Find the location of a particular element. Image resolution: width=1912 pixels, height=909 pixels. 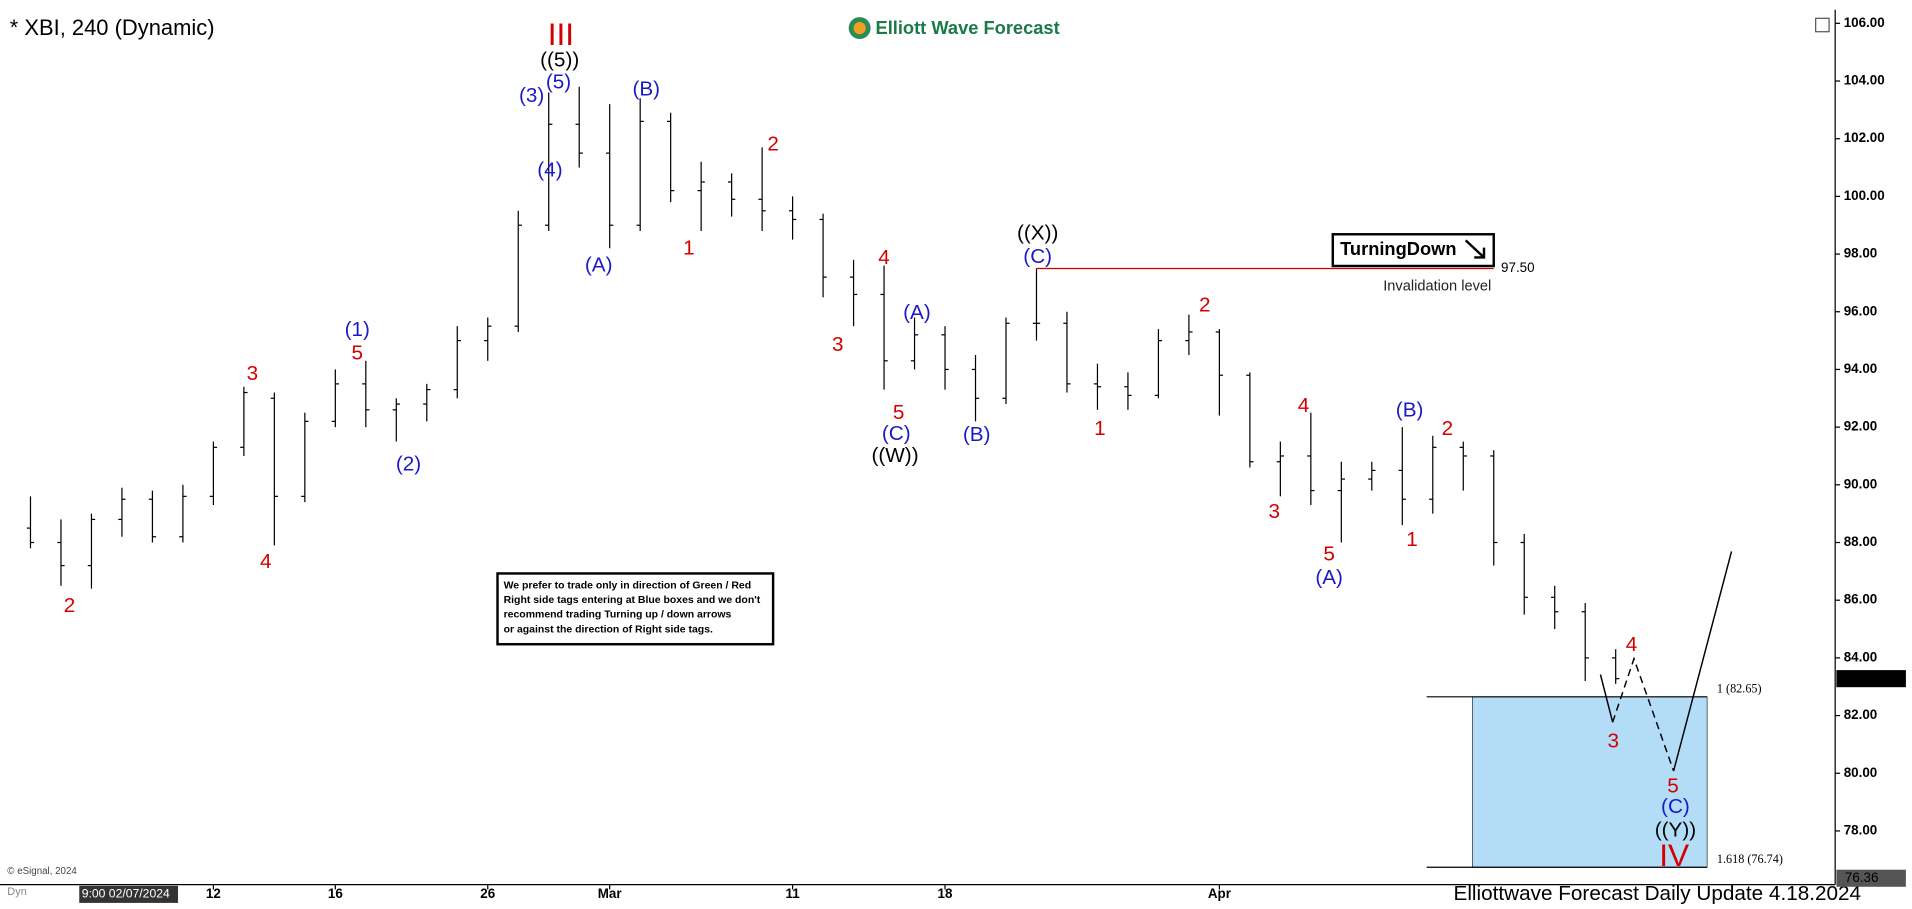

y-tick-label: 98.00 is located at coordinates (1861, 253).